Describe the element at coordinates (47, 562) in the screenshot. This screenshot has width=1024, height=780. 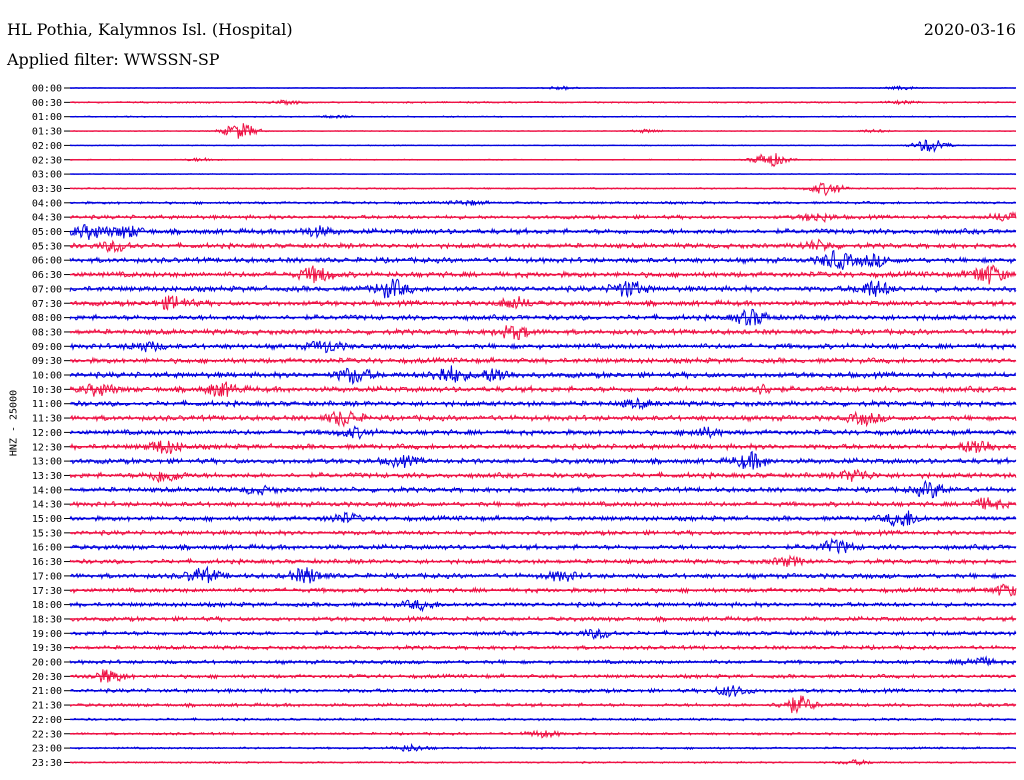
I see `time-tick-label: 16:30` at that location.